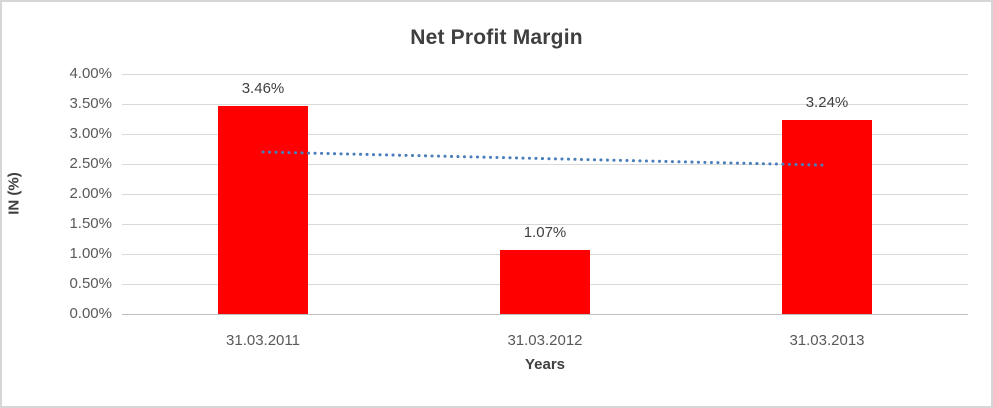 Image resolution: width=993 pixels, height=408 pixels. Describe the element at coordinates (90, 133) in the screenshot. I see `y-tick-label: 3.00%` at that location.